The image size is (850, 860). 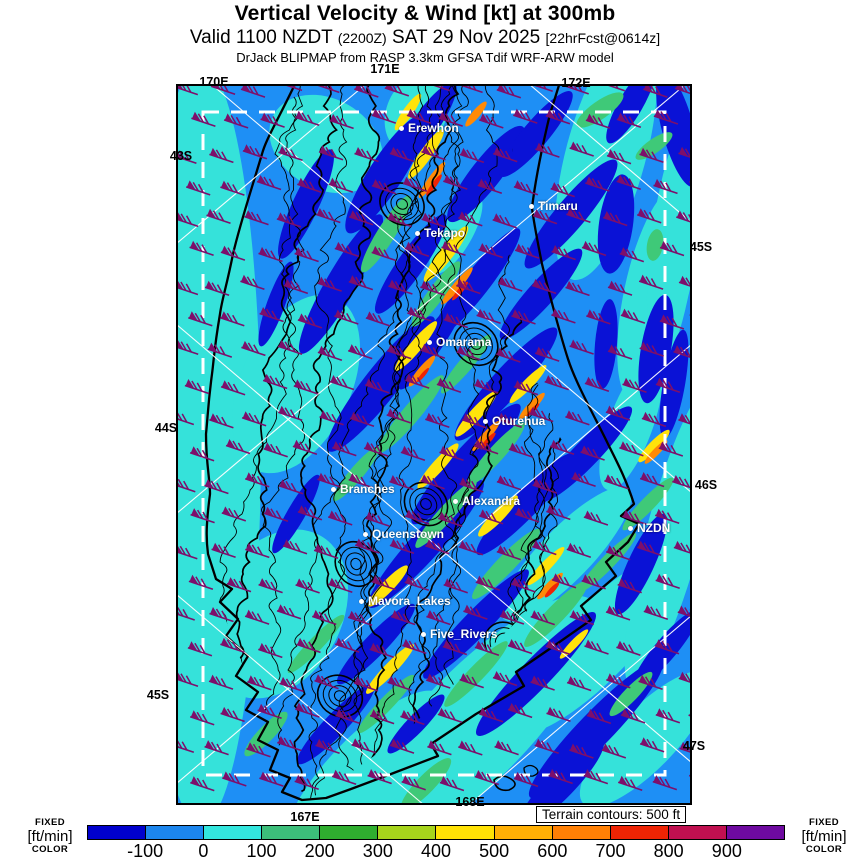 I want to click on city-label-erewhon: Erewhon, so click(x=429, y=128).